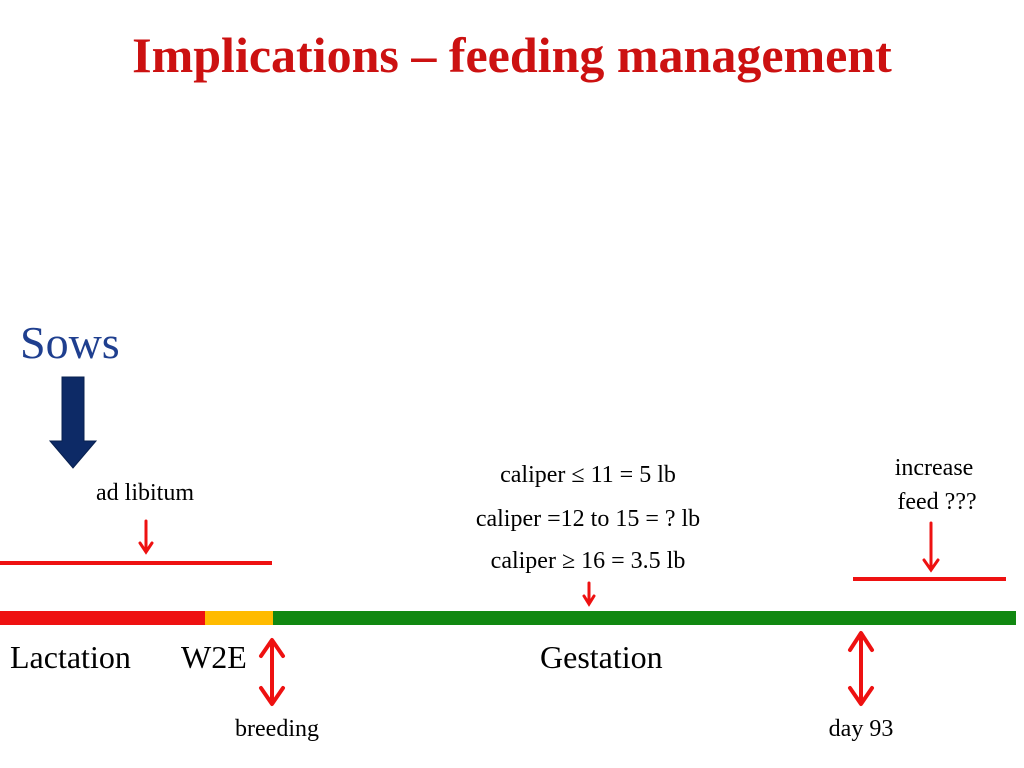 The image size is (1024, 768). Describe the element at coordinates (70, 342) in the screenshot. I see `sows-heading: Sows` at that location.